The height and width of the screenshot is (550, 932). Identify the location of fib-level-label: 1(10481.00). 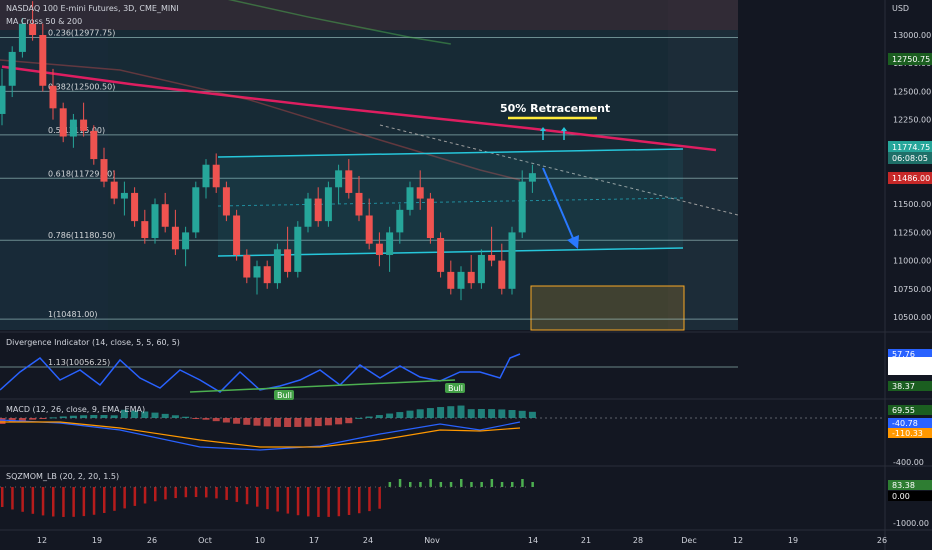
(73, 314).